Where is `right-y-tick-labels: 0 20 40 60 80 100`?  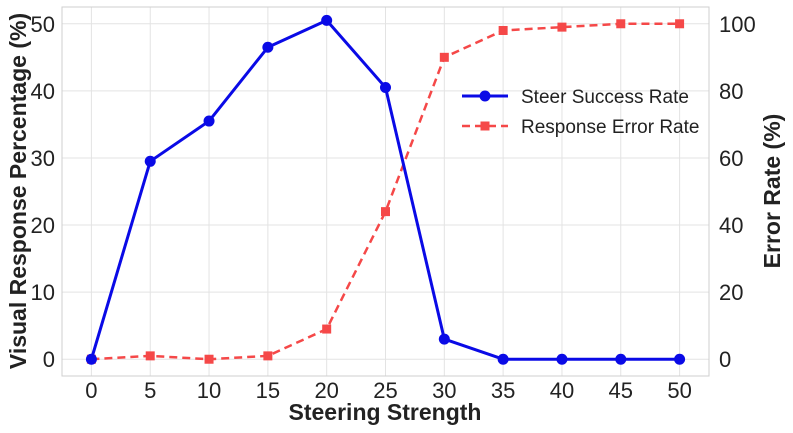
right-y-tick-labels: 0 20 40 60 80 100 is located at coordinates (737, 192).